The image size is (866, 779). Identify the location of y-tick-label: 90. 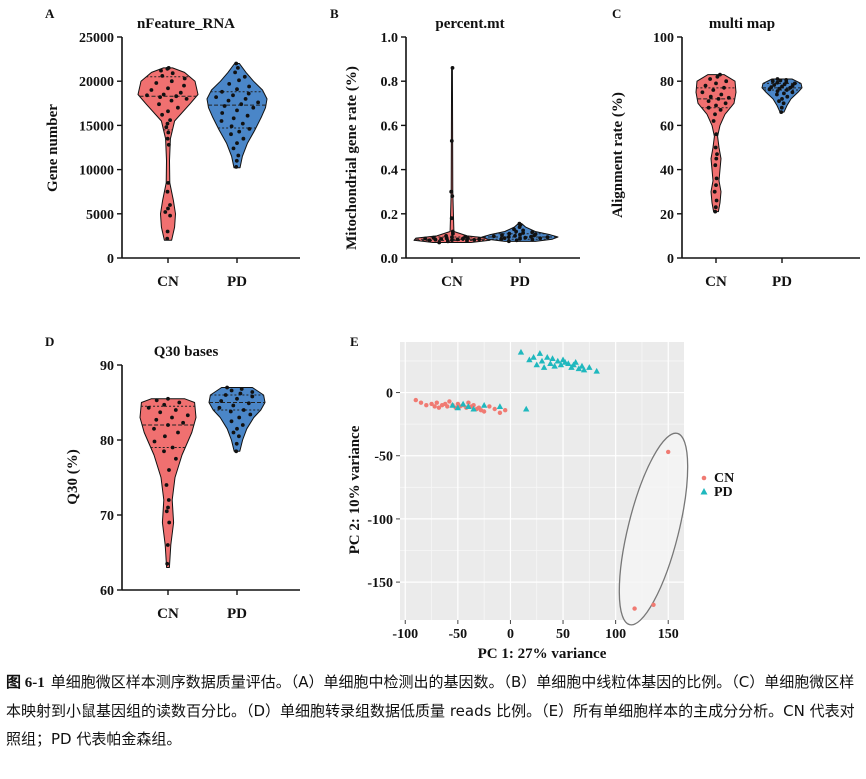
(107, 366).